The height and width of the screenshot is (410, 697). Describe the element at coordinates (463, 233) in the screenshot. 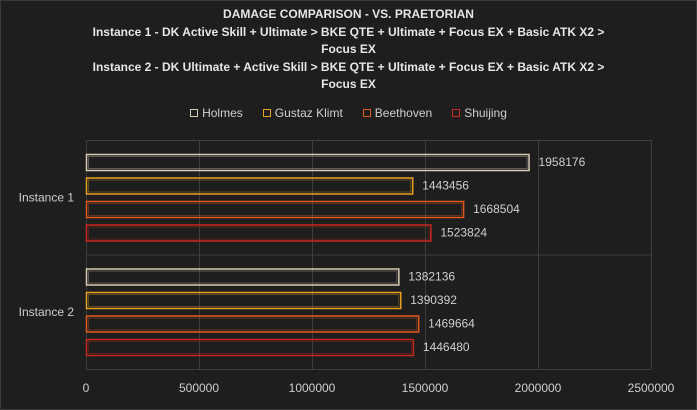

I see `data-label: 1523824` at that location.